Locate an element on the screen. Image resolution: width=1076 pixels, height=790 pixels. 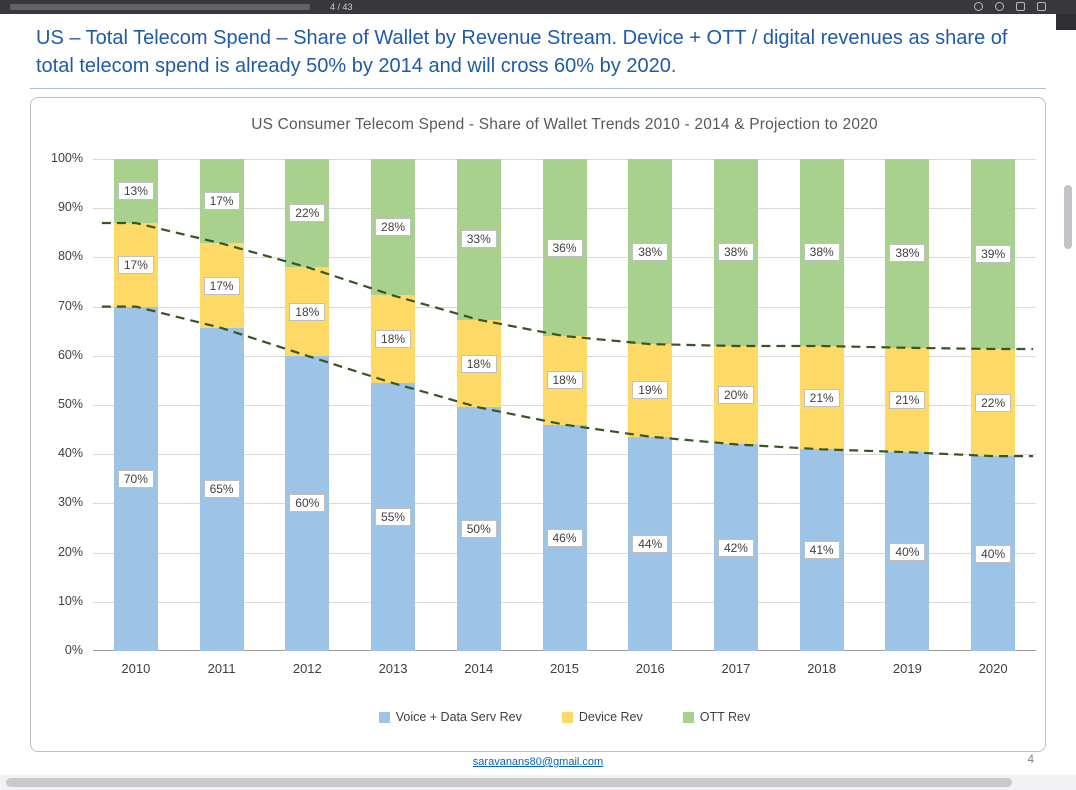
x-tick-label: 2019 is located at coordinates (907, 668).